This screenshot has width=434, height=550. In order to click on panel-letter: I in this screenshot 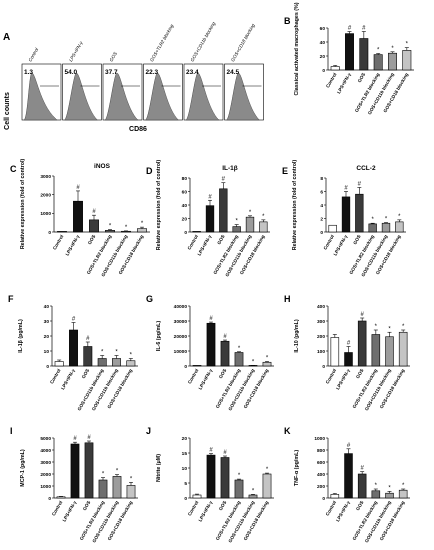, I will do `click(11, 431)`.